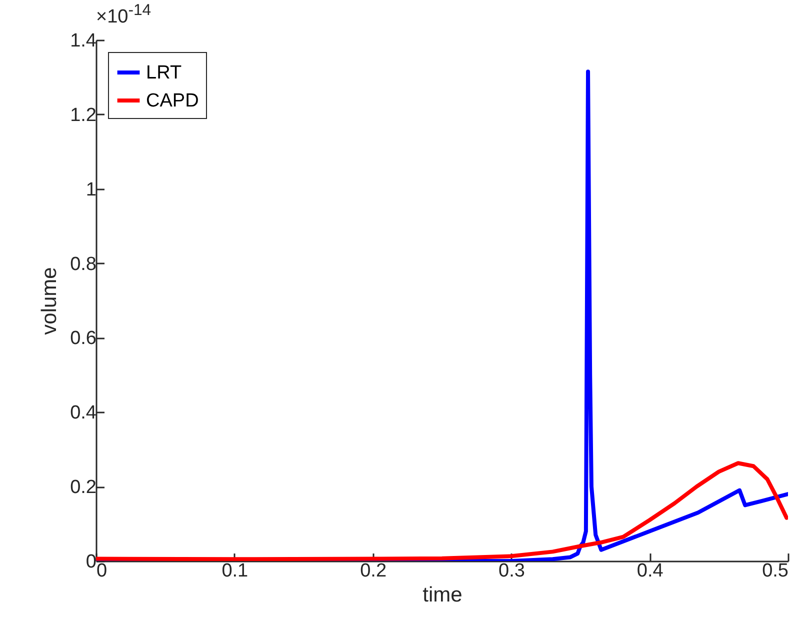 Image resolution: width=805 pixels, height=642 pixels. Describe the element at coordinates (172, 101) in the screenshot. I see `legend-label: CAPD` at that location.